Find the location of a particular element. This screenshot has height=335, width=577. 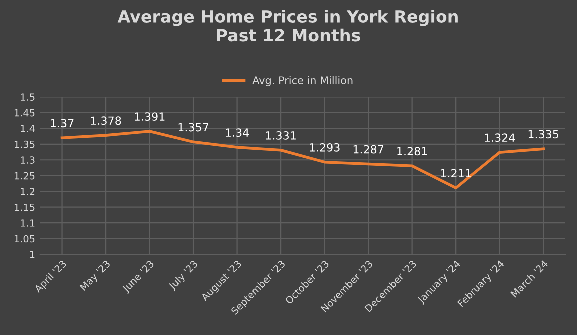

y-tick-label: 1.25 is located at coordinates (24, 176).